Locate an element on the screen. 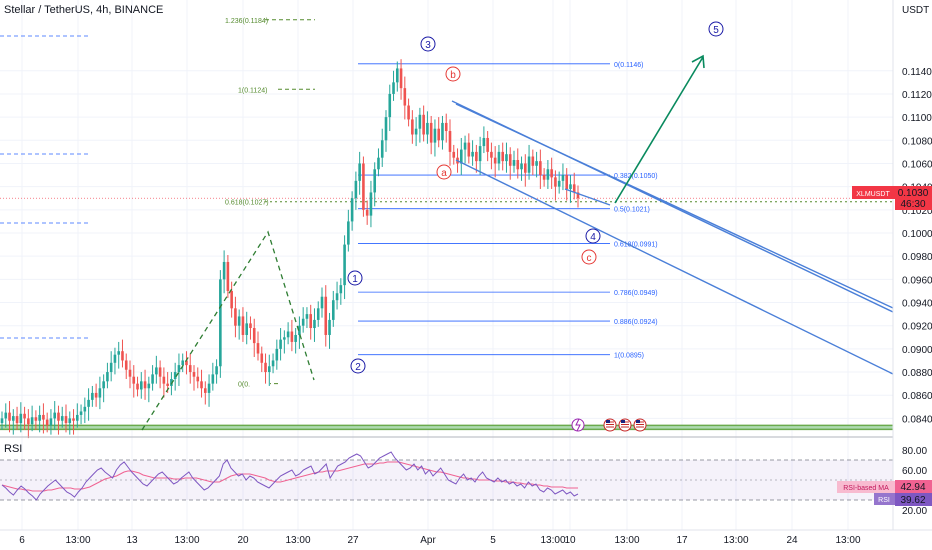  fib-ret-label: 0.886(0.0924) is located at coordinates (636, 322).